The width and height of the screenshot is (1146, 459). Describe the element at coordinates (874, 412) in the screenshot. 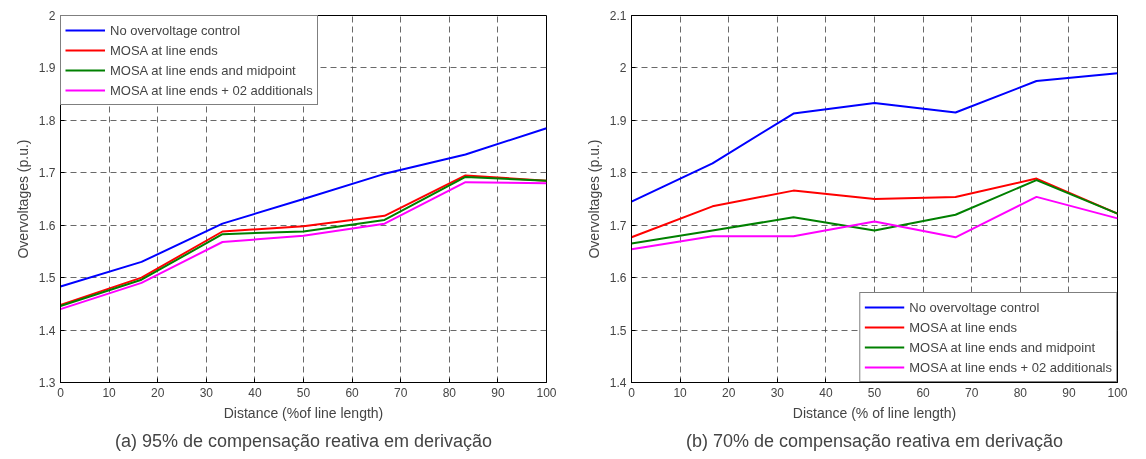

I see `x-axis-title: Distance (% of line length)` at that location.